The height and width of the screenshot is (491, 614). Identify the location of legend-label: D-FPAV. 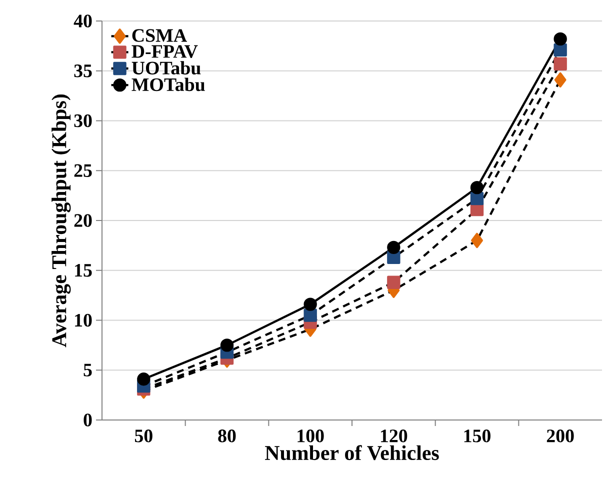
(165, 51).